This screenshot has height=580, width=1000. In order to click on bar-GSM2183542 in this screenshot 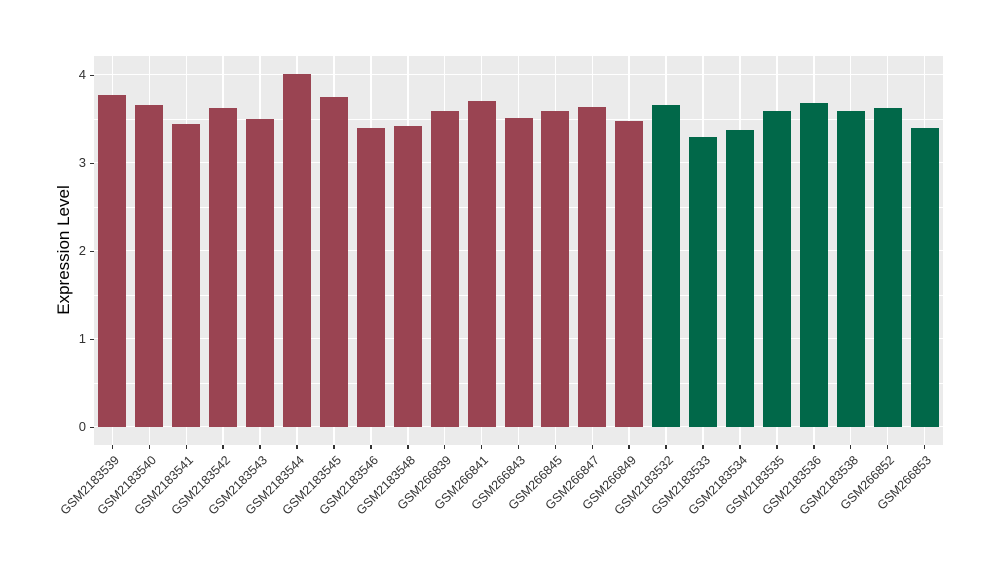, I will do `click(223, 267)`.